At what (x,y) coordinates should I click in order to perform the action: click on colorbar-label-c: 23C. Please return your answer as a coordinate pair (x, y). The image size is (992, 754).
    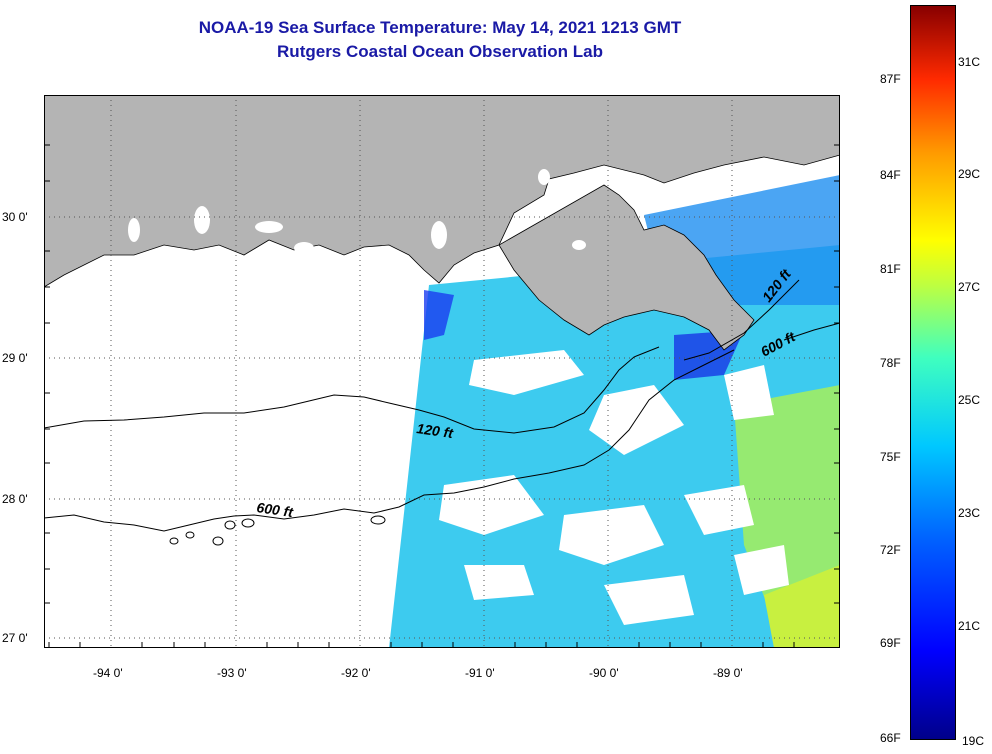
    Looking at the image, I should click on (969, 513).